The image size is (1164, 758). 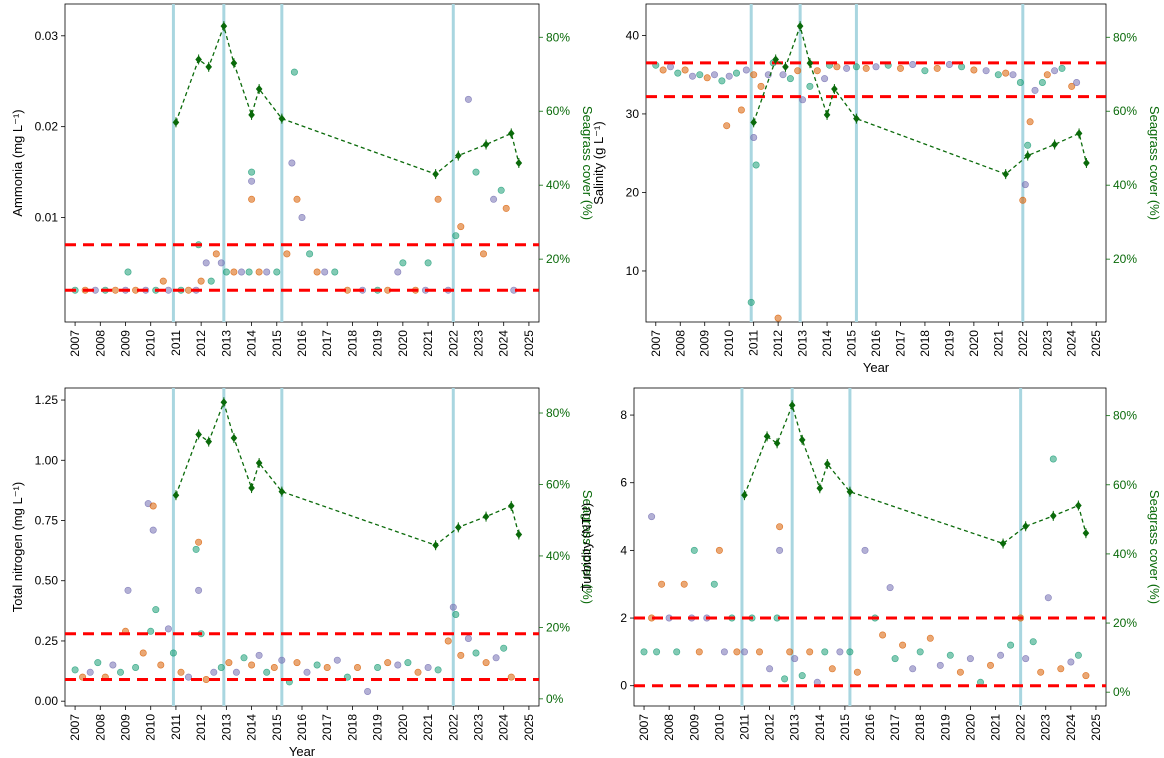 I want to click on x-axis-label: Year, so click(x=876, y=367).